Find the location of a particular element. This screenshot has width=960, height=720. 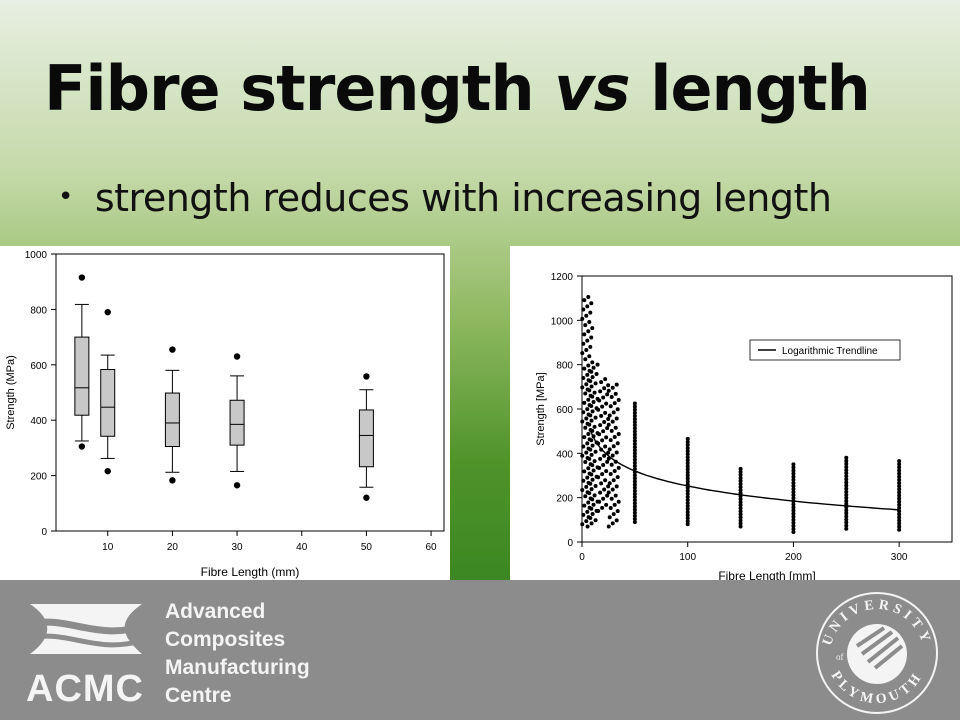

acmc-logo-icon is located at coordinates (85, 629).